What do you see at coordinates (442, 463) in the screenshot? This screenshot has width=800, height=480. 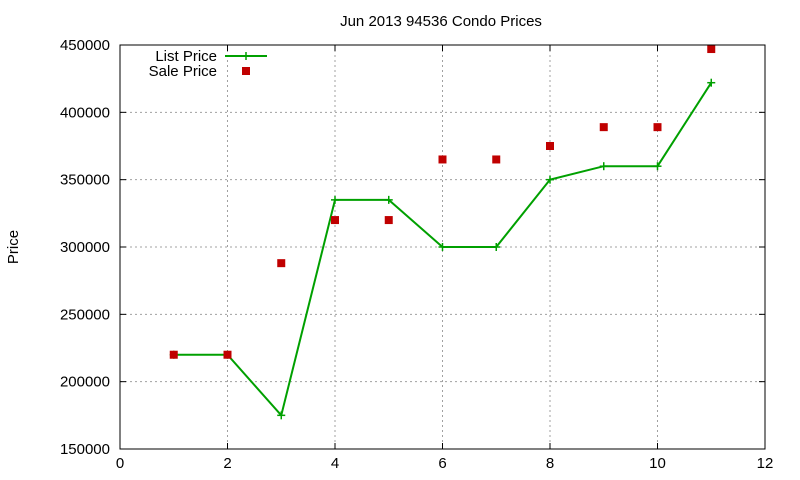 I see `x-tick-label: 6` at bounding box center [442, 463].